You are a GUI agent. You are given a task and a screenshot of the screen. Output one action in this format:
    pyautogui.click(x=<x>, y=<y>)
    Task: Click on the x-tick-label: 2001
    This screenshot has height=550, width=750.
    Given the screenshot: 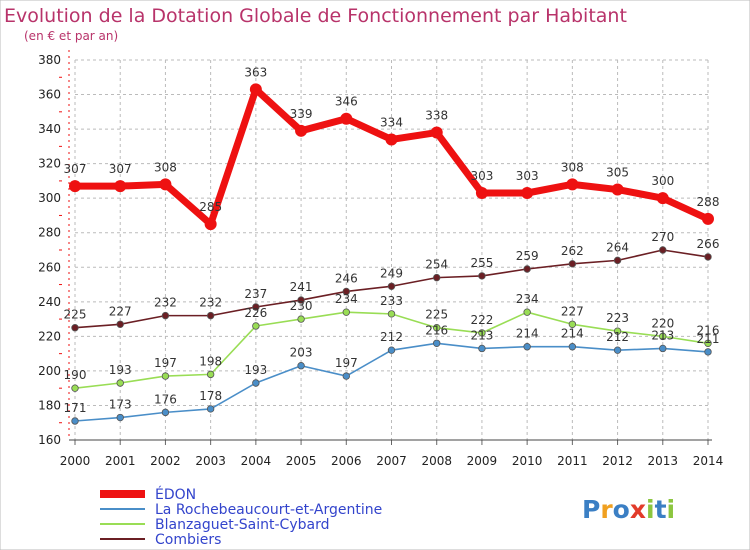 What is the action you would take?
    pyautogui.click(x=120, y=461)
    